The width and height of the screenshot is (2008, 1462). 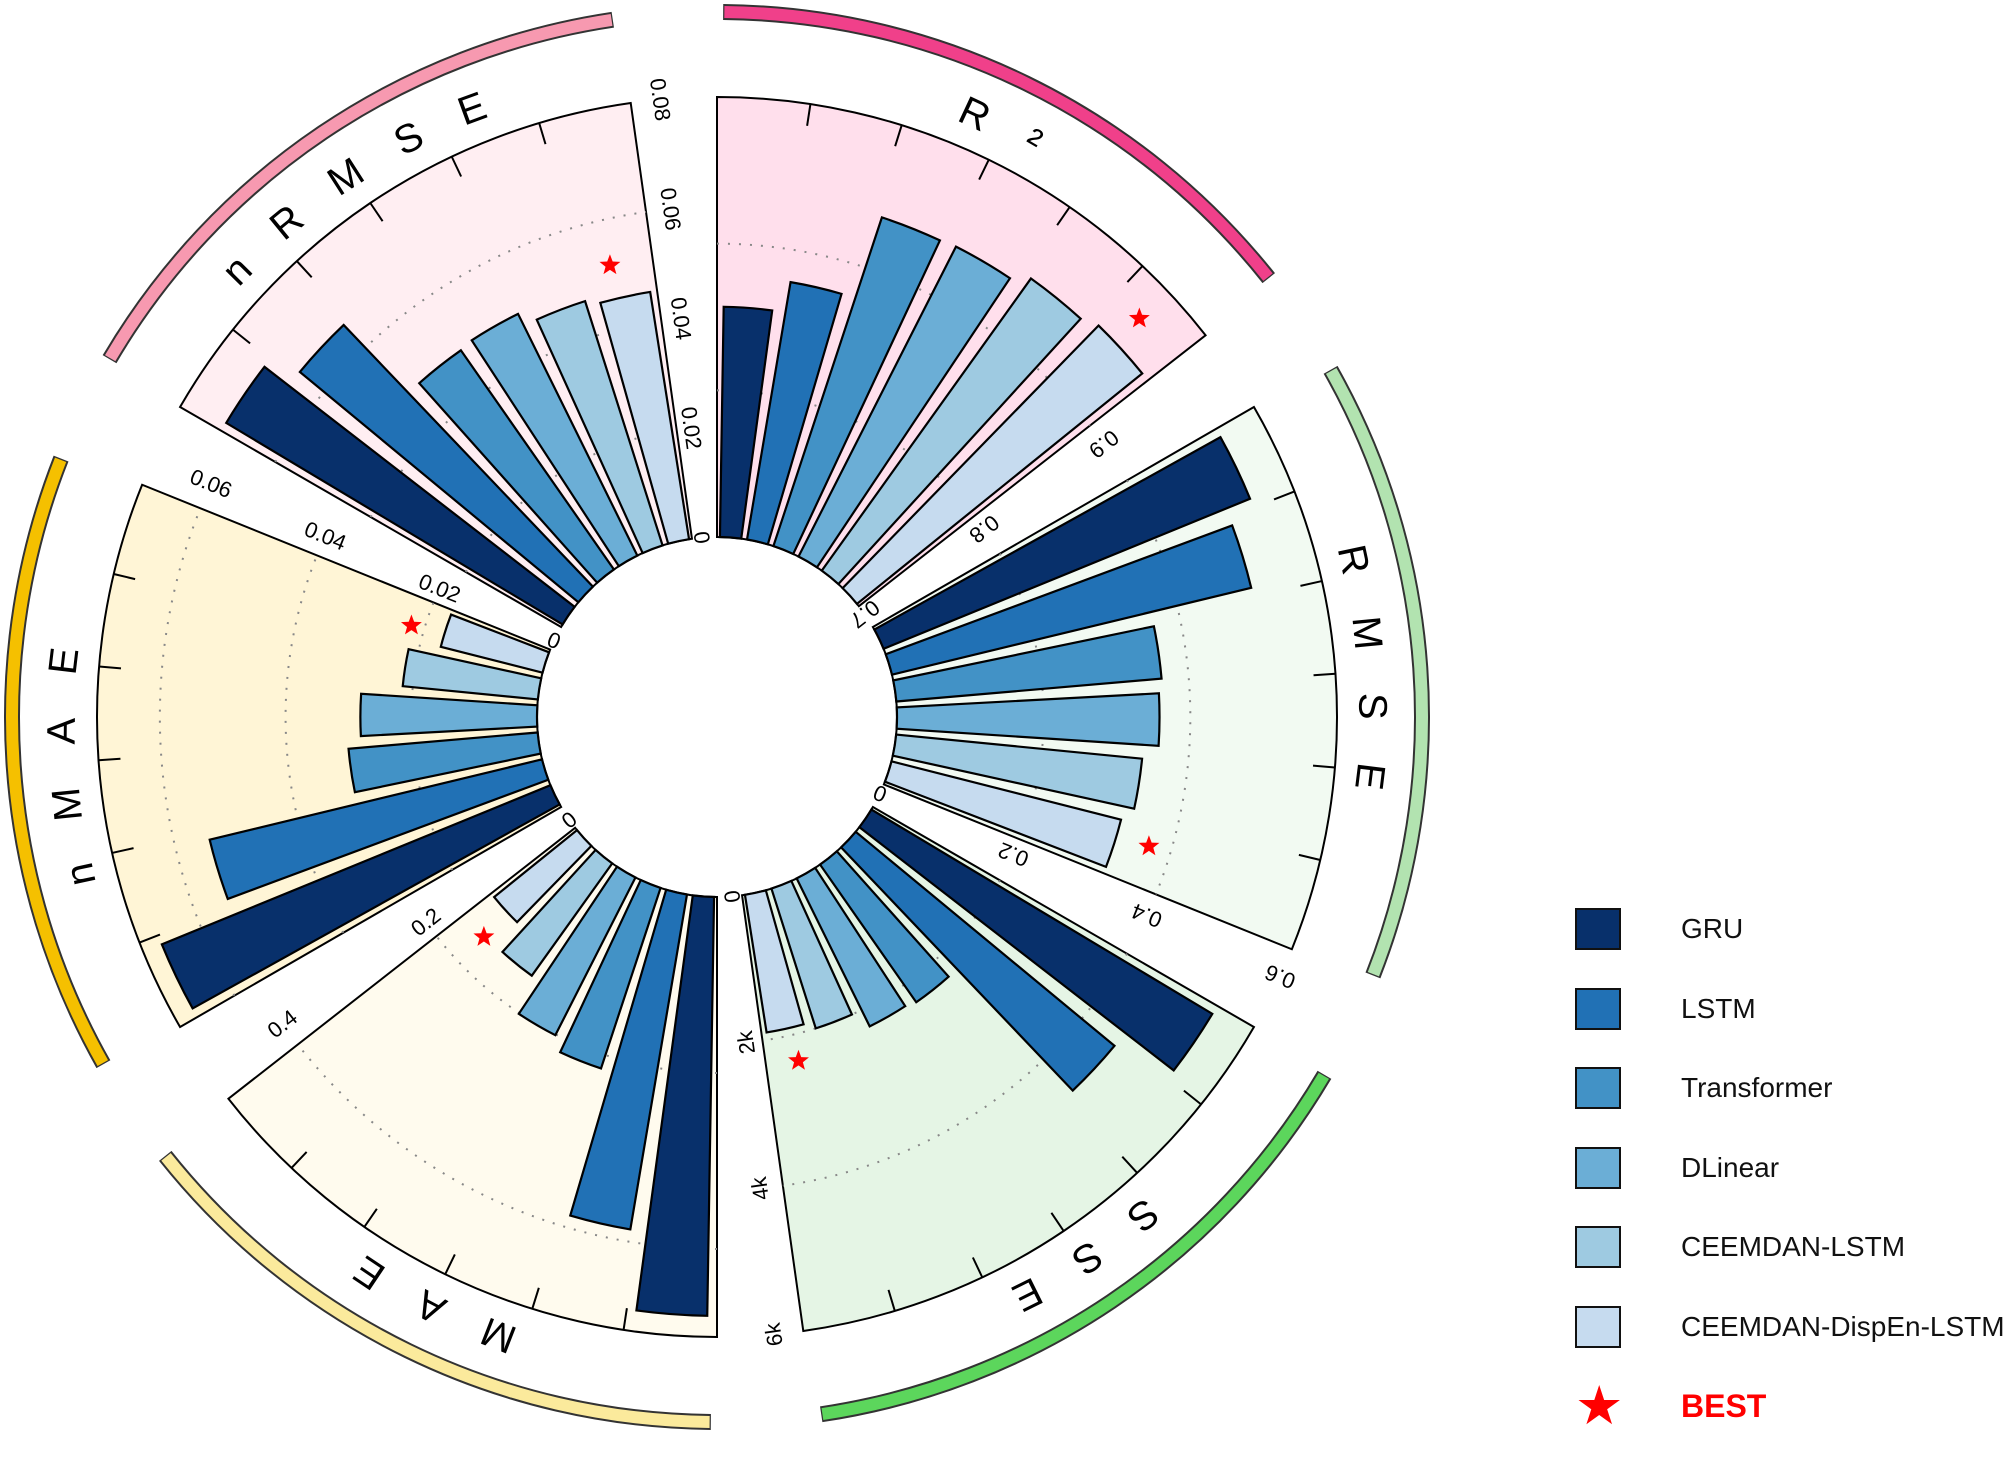 What do you see at coordinates (51, 746) in the screenshot?
I see `metric-title-label: nMAE` at bounding box center [51, 746].